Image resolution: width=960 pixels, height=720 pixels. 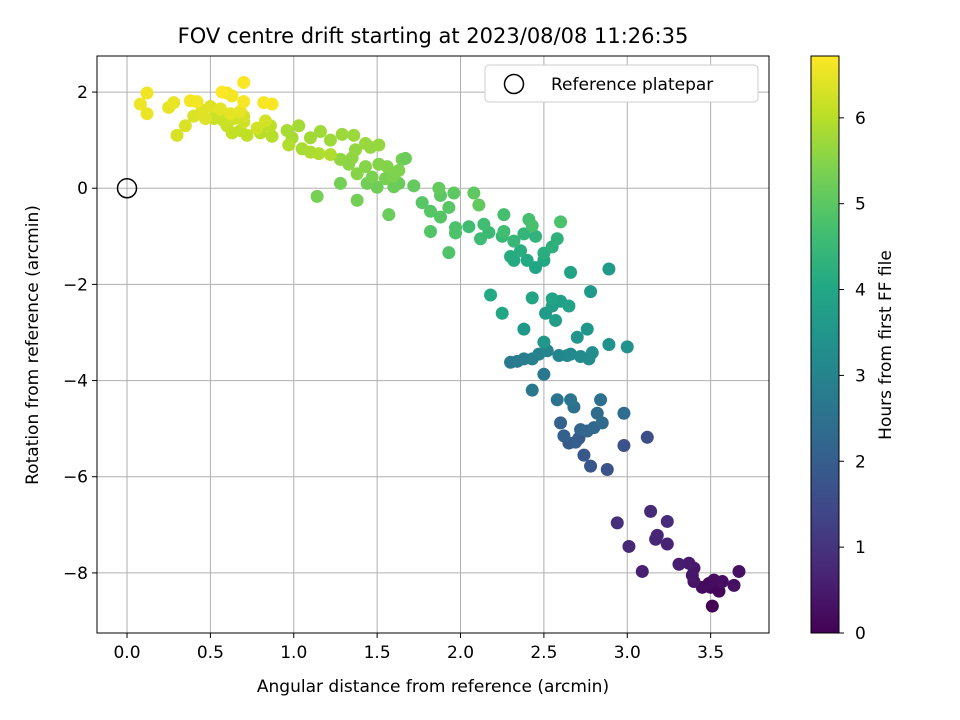 I want to click on colorbar-tick-label: 4, so click(x=860, y=291).